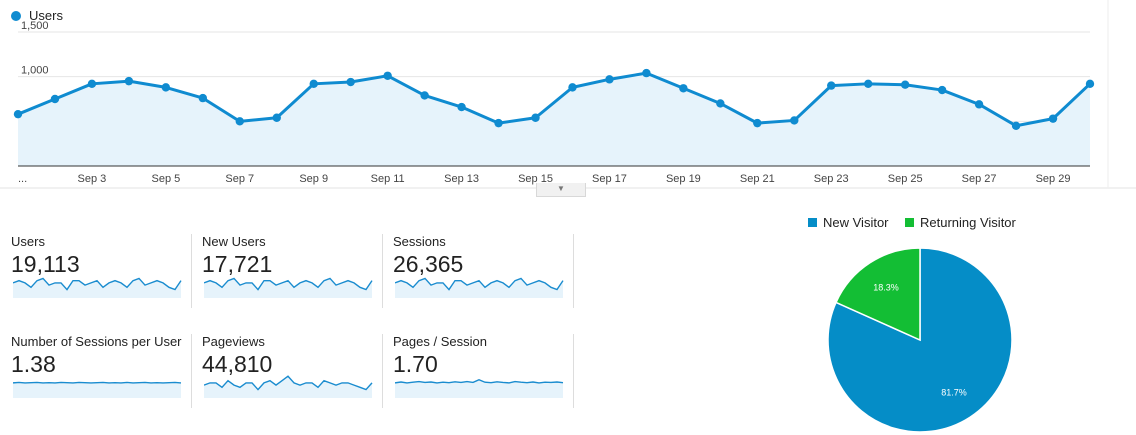 Image resolution: width=1136 pixels, height=435 pixels. I want to click on x-tick-label: Sep 13, so click(461, 179).